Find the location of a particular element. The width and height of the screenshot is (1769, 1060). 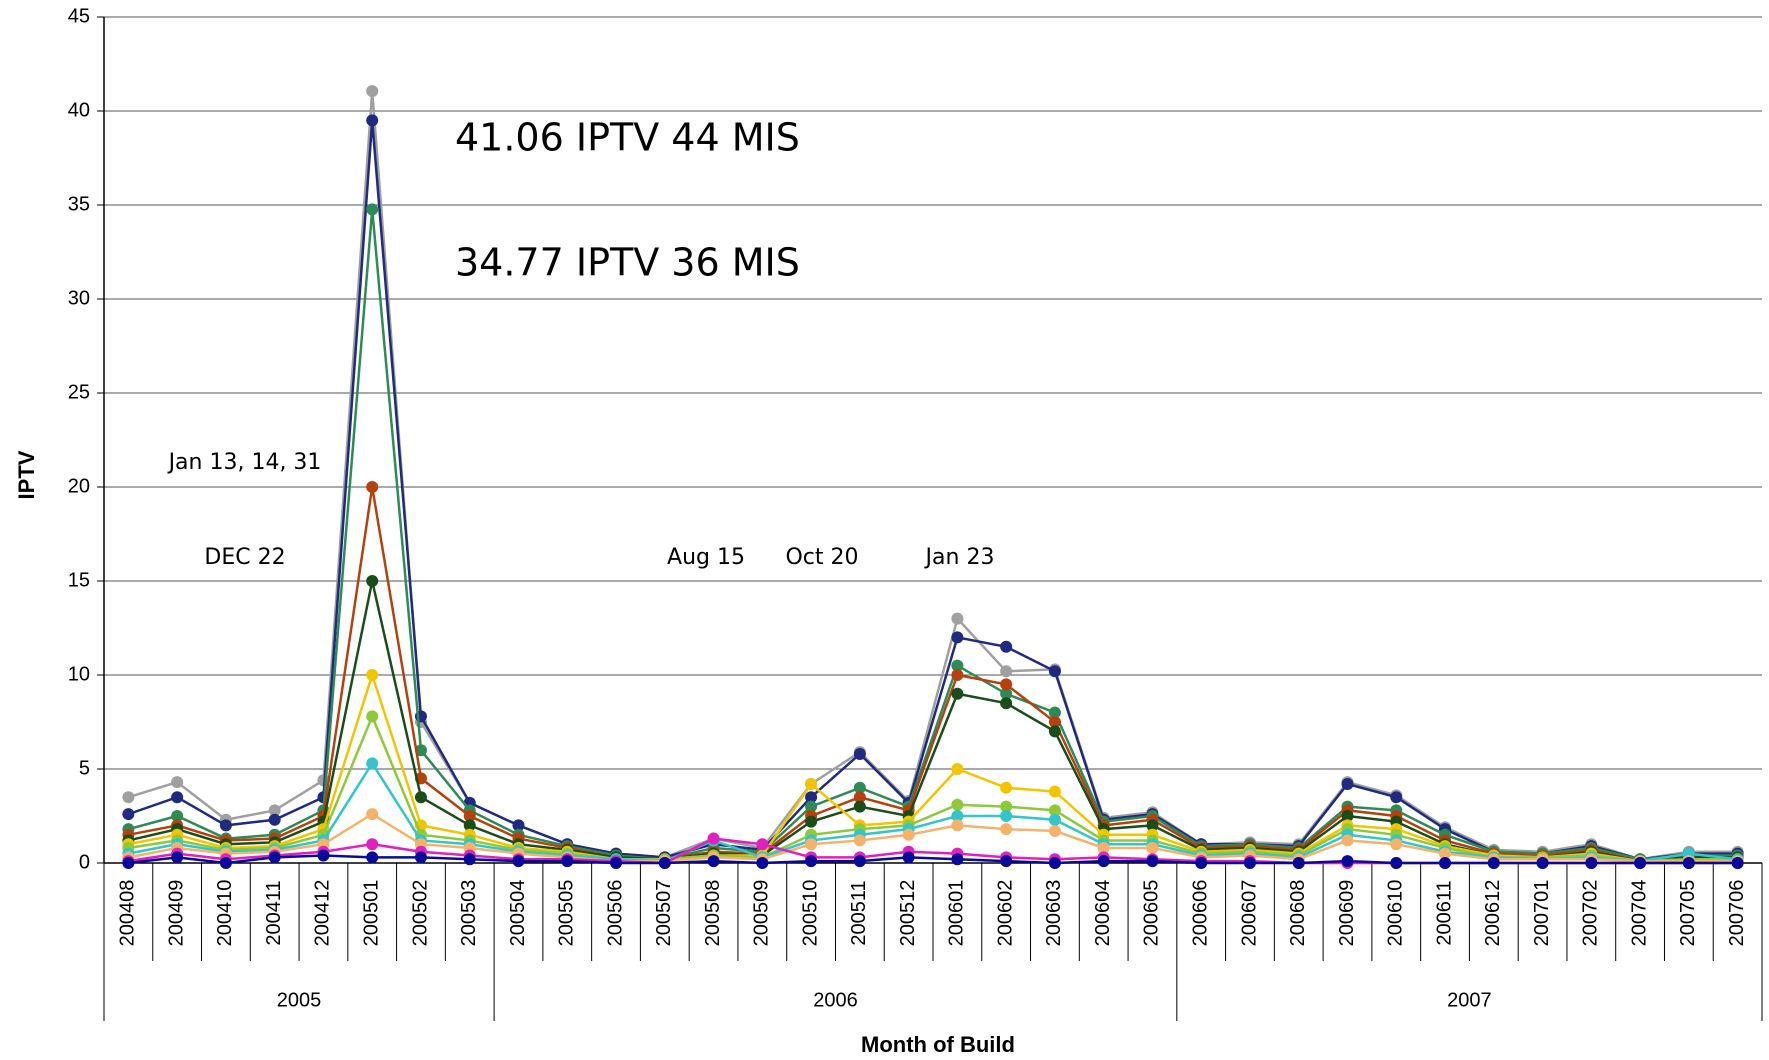

x-tick-label: 200604 is located at coordinates (1103, 913).